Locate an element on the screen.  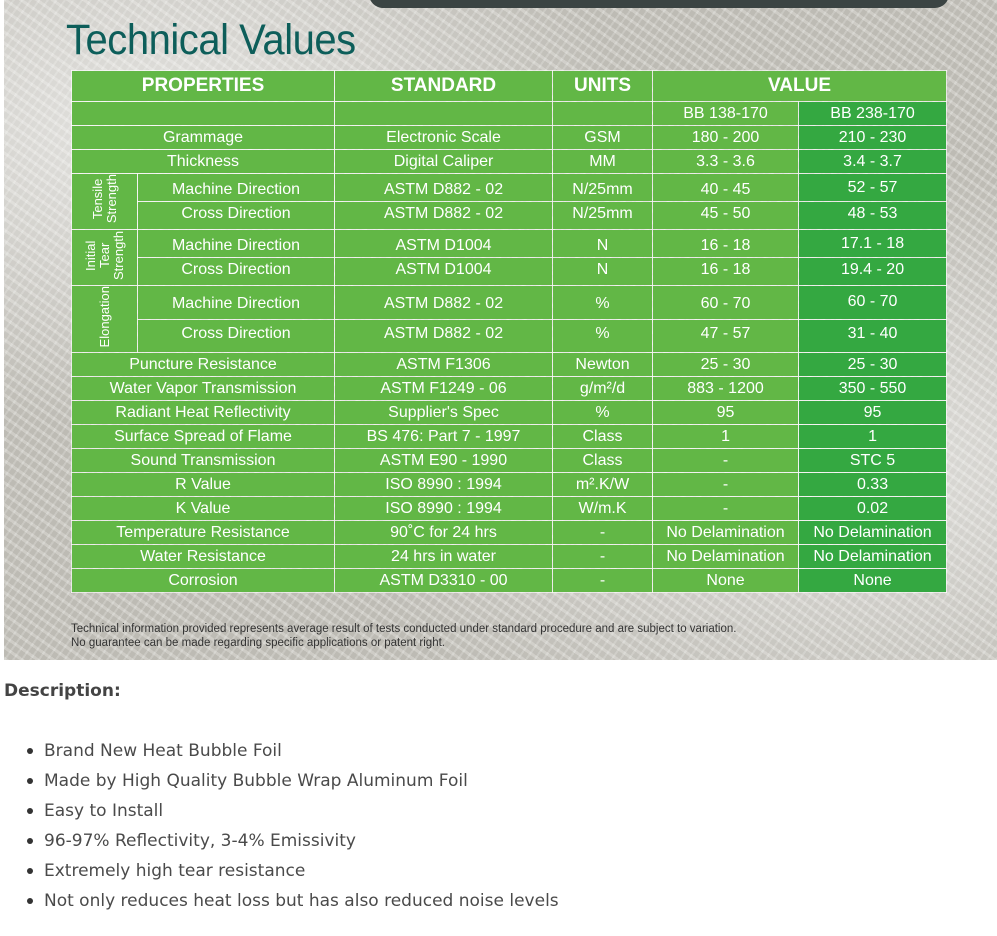
property-cell: Radiant Heat Reflectivity is located at coordinates (203, 413).